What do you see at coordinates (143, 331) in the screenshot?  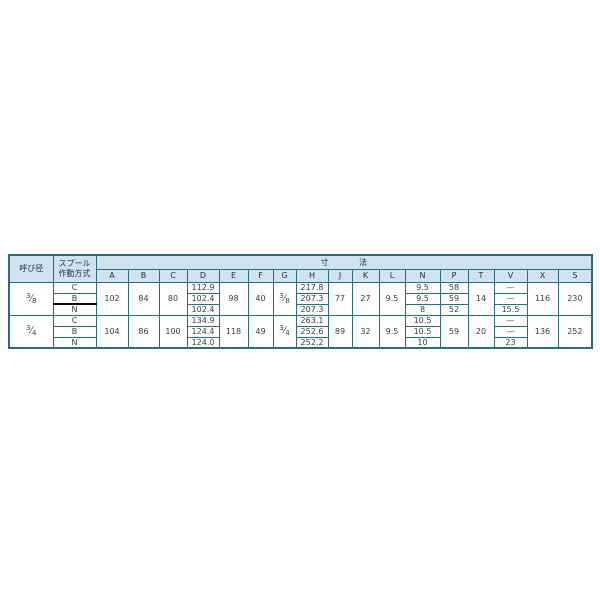 I see `dim-value-cell-B: 86` at bounding box center [143, 331].